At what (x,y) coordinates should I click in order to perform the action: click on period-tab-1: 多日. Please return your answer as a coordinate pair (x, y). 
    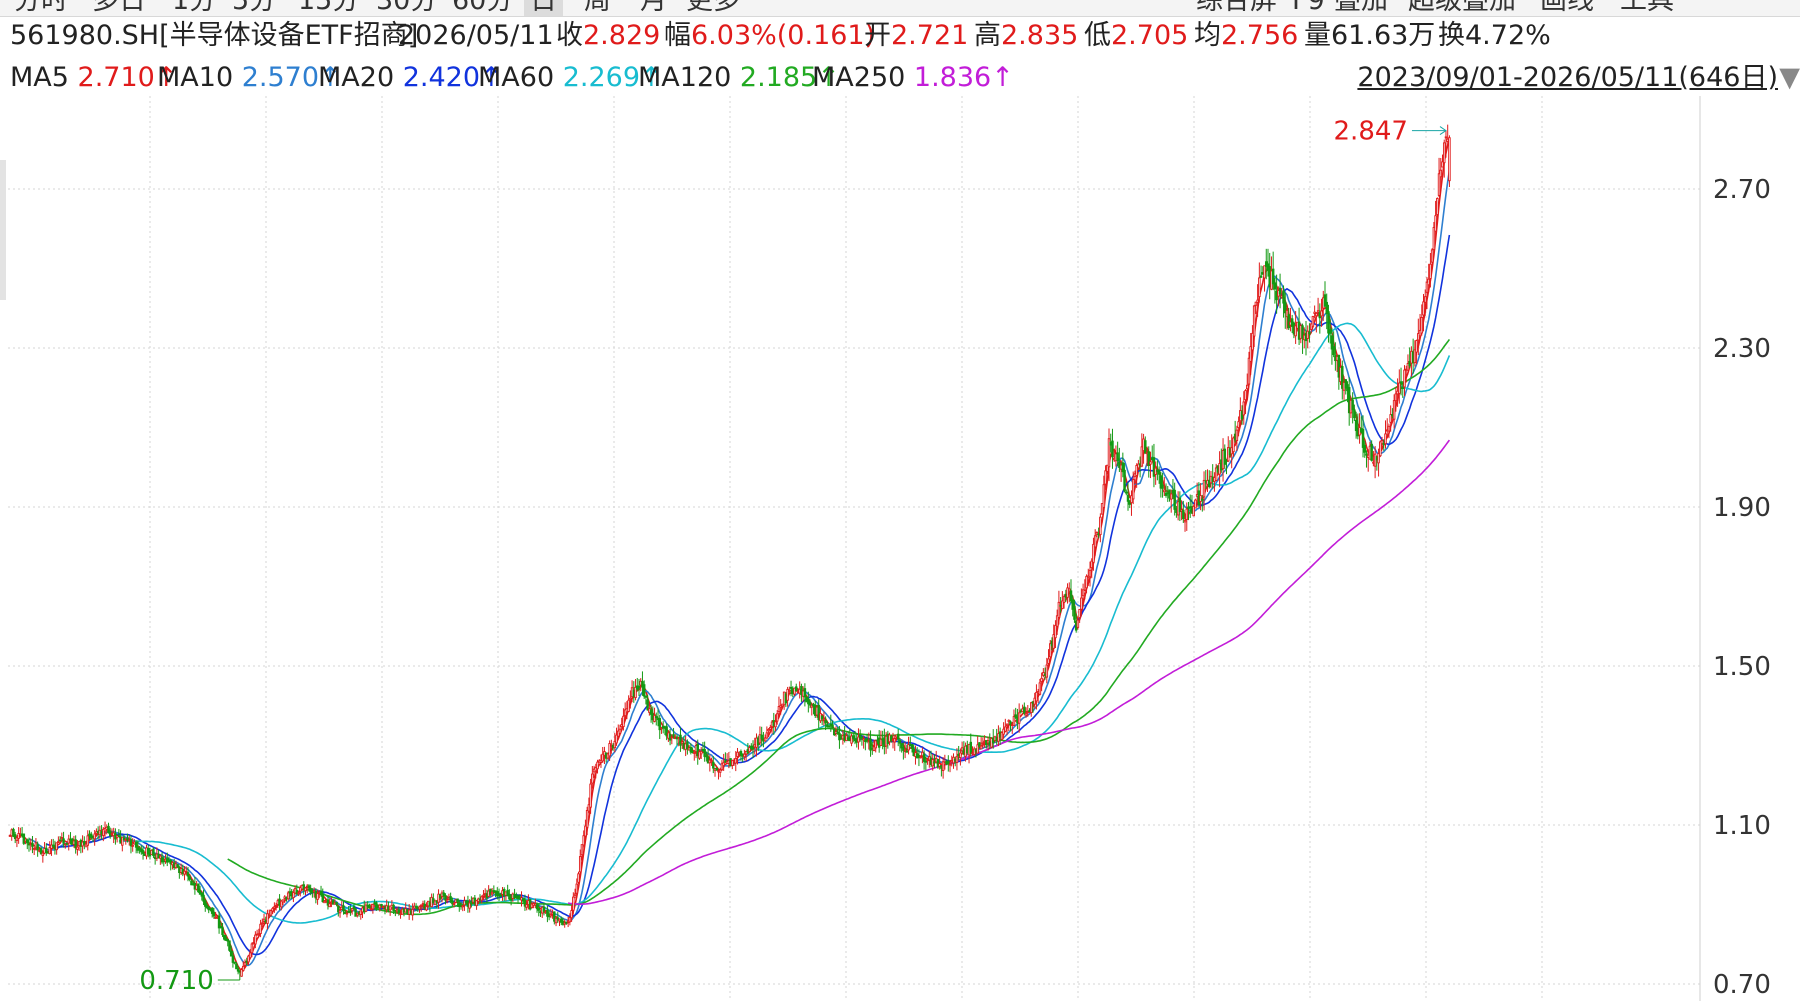
    Looking at the image, I should click on (119, 8).